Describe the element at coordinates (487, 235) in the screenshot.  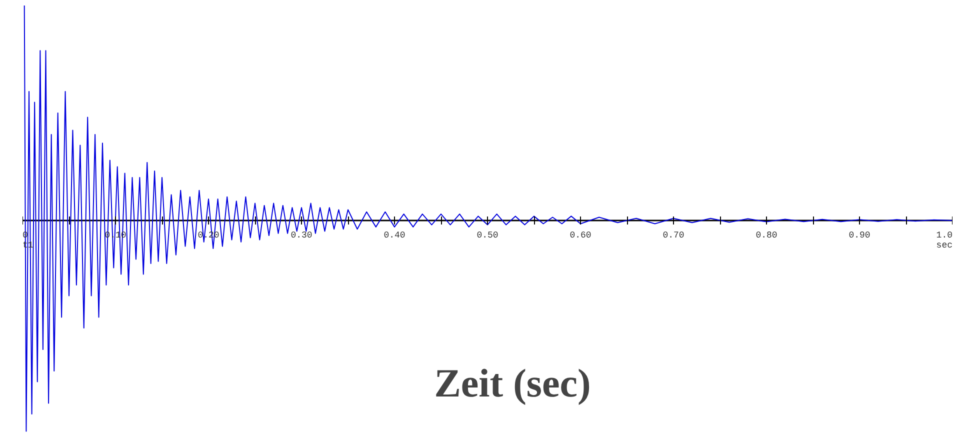
I see `x-tick-label: 0.50` at that location.